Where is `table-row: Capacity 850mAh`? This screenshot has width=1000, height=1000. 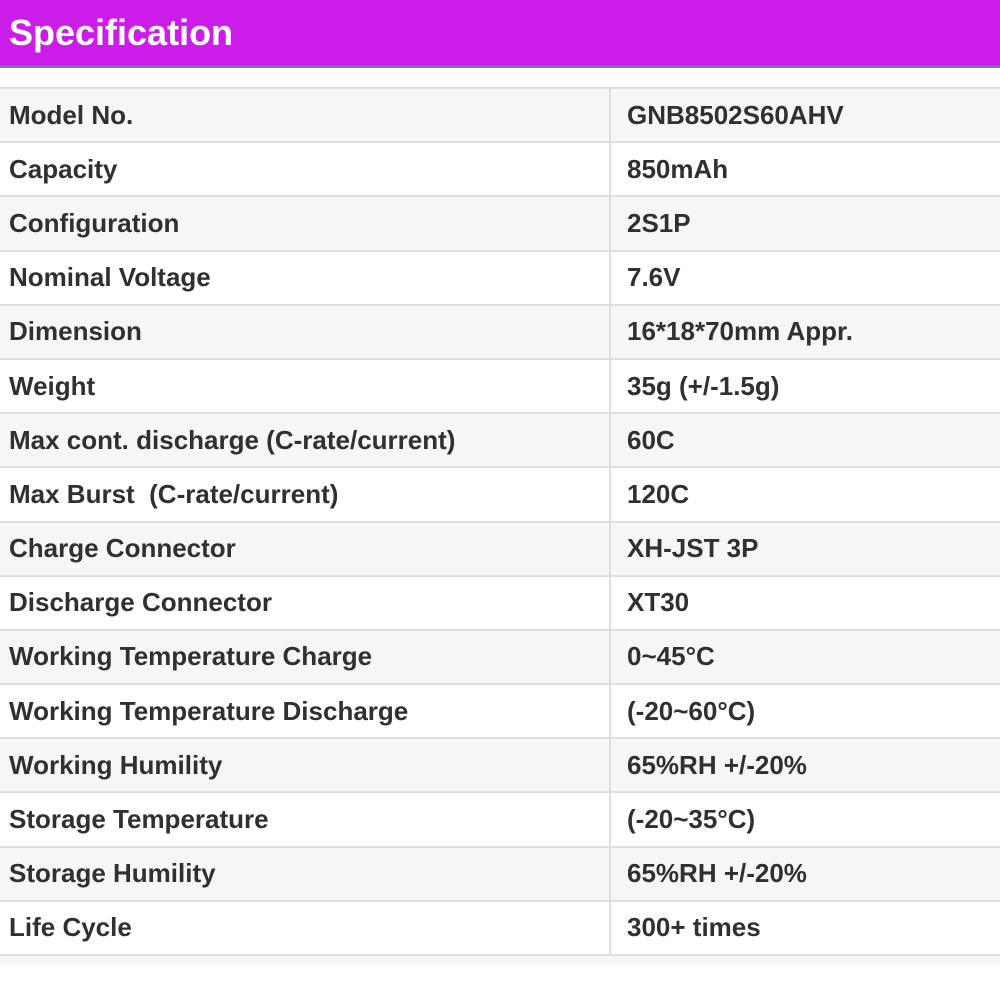 table-row: Capacity 850mAh is located at coordinates (500, 170).